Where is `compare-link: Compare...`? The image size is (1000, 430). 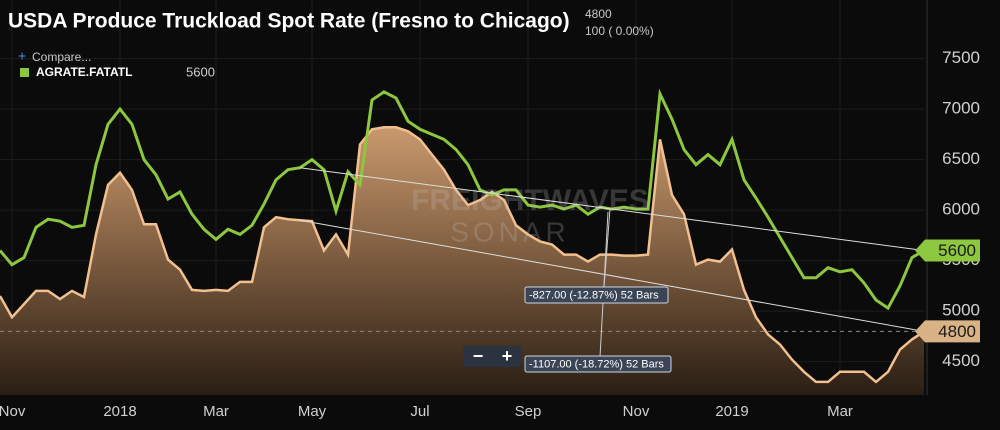
compare-link: Compare... is located at coordinates (61, 57).